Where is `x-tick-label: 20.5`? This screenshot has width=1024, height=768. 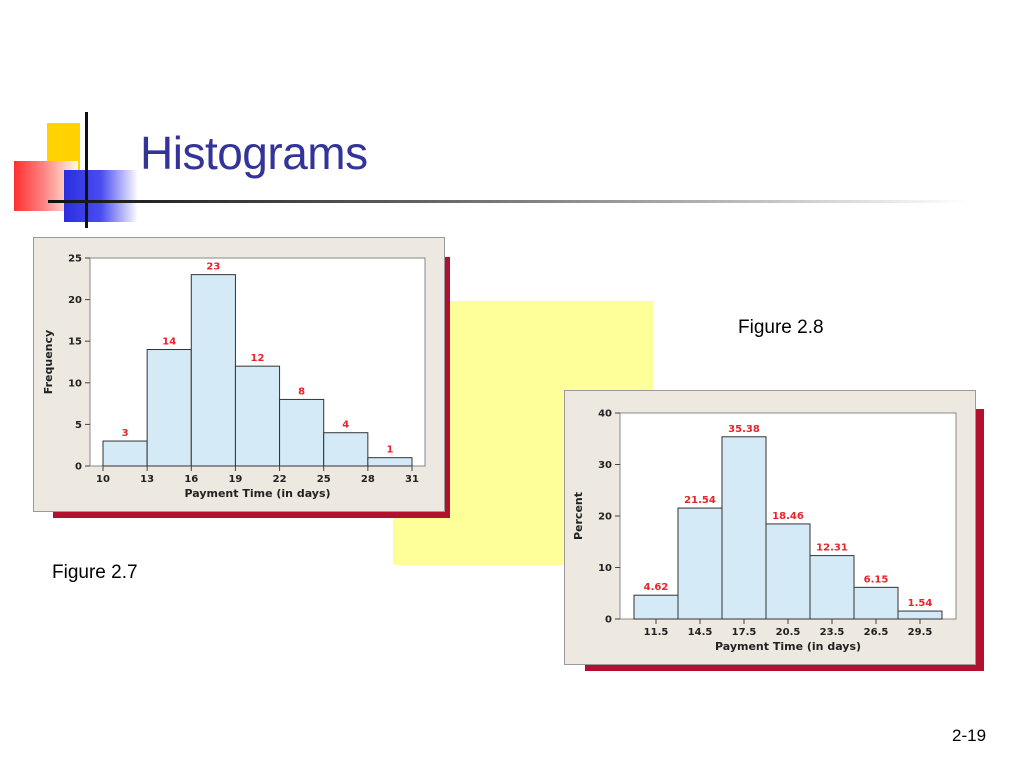 x-tick-label: 20.5 is located at coordinates (788, 632).